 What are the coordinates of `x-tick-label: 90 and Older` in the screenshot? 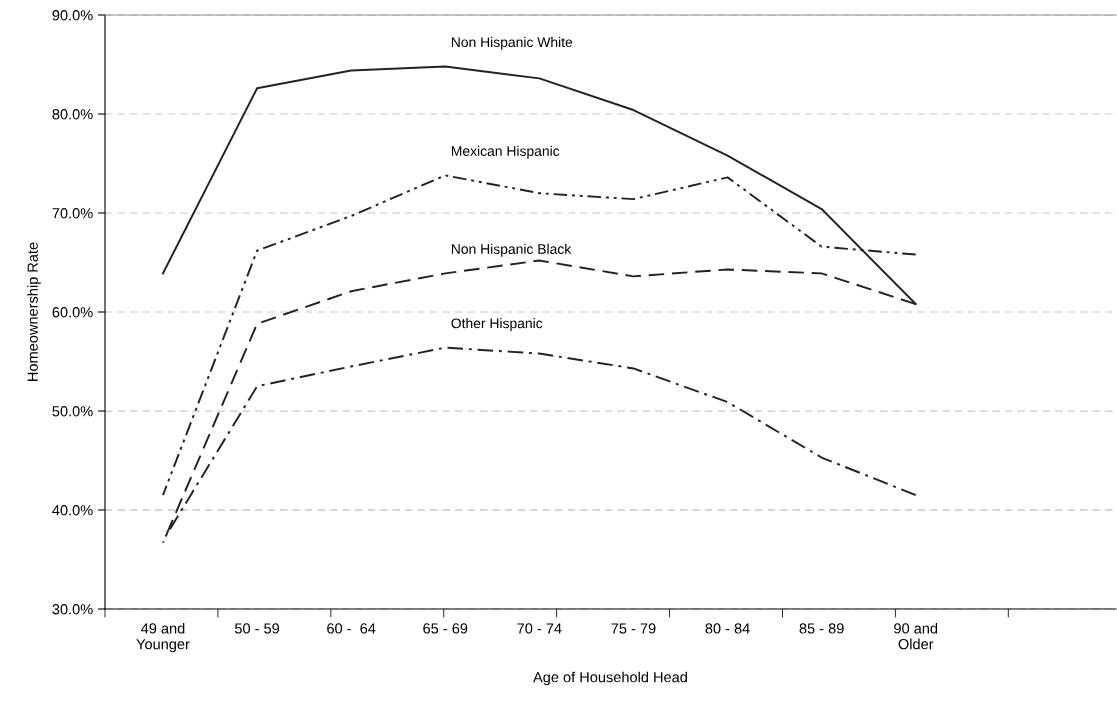 It's located at (916, 636).